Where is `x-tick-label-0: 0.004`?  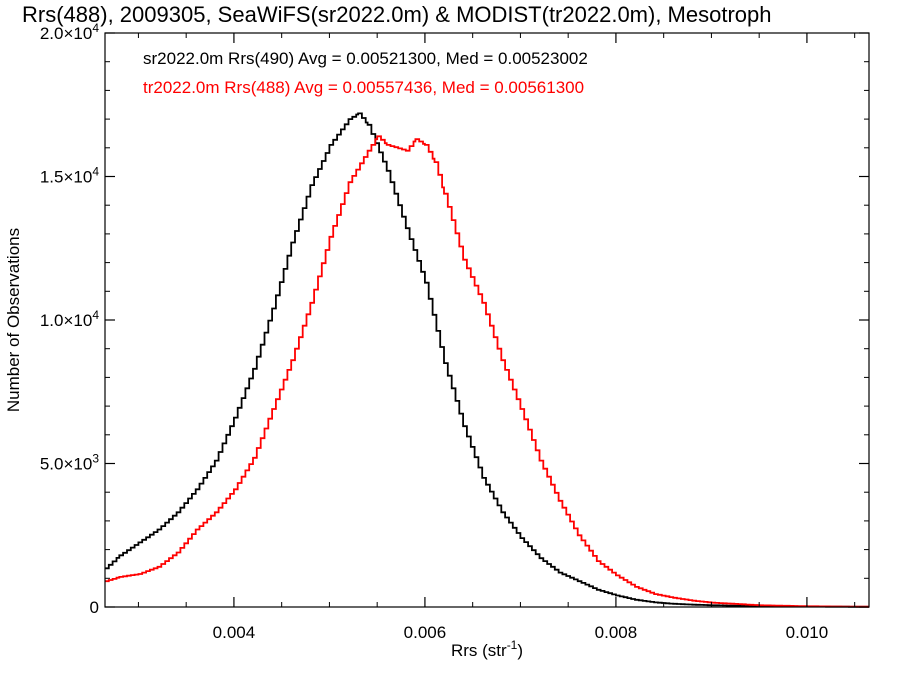
x-tick-label-0: 0.004 is located at coordinates (234, 632).